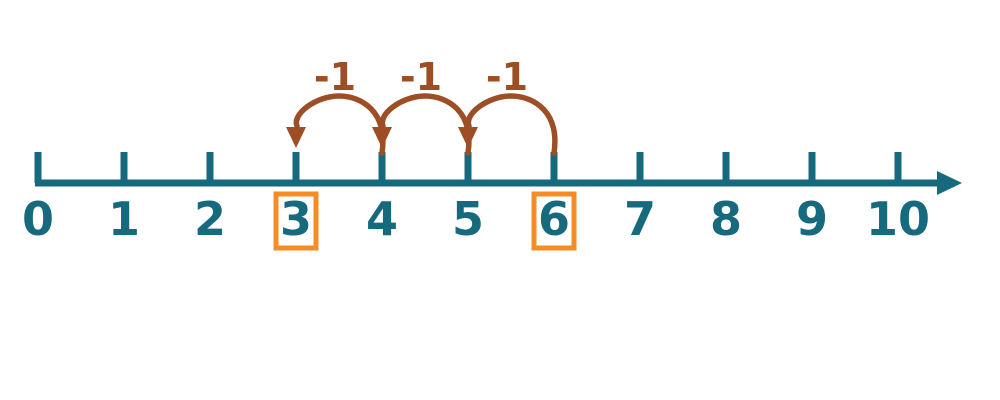  I want to click on tick-label-6: 6, so click(554, 219).